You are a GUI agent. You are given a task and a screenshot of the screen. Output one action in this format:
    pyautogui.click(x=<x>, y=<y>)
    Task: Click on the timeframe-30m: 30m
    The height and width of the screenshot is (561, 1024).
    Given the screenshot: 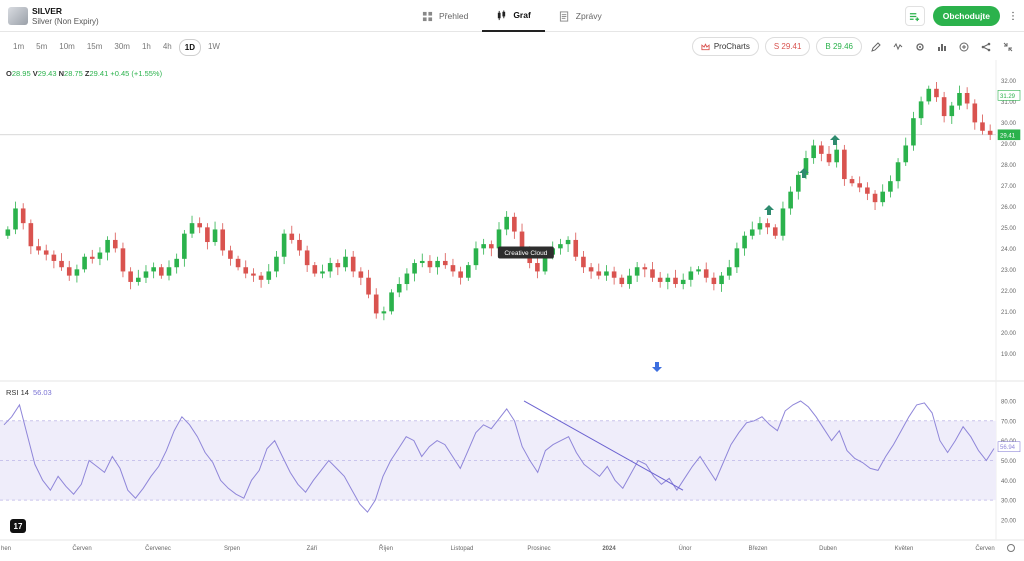 What is the action you would take?
    pyautogui.click(x=122, y=46)
    